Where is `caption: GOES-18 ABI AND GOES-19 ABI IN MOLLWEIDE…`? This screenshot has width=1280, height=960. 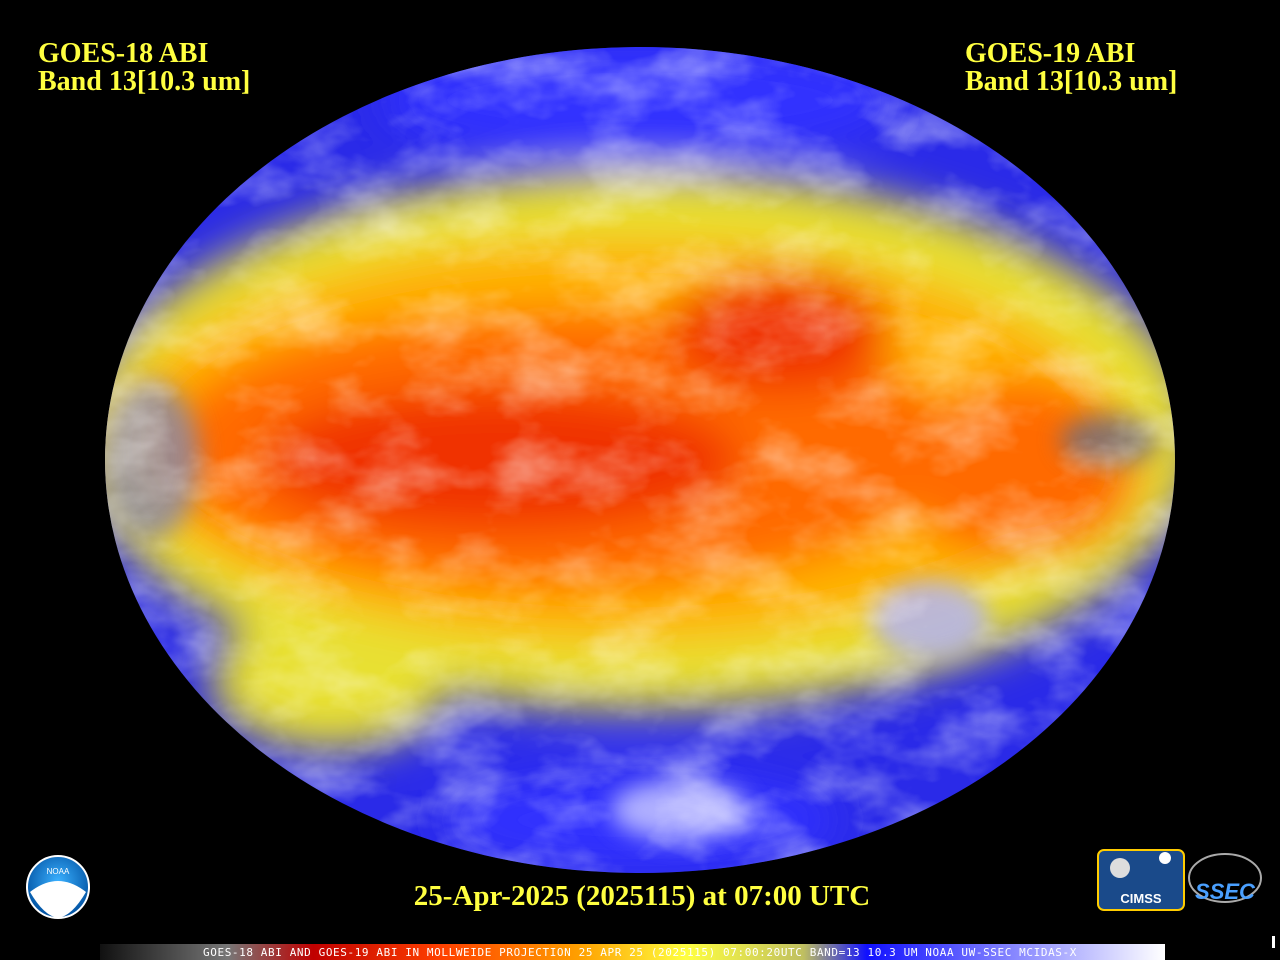 caption: GOES-18 ABI AND GOES-19 ABI IN MOLLWEIDE… is located at coordinates (640, 952).